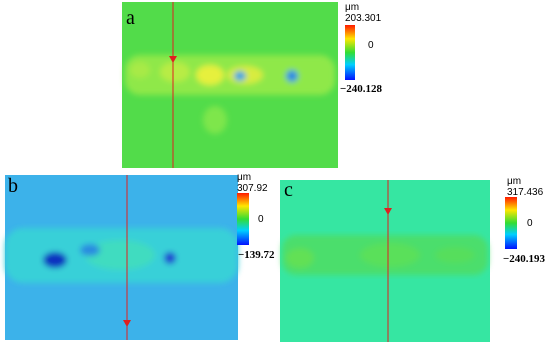 This screenshot has height=350, width=550. Describe the element at coordinates (525, 192) in the screenshot. I see `max-label: 317.436` at that location.